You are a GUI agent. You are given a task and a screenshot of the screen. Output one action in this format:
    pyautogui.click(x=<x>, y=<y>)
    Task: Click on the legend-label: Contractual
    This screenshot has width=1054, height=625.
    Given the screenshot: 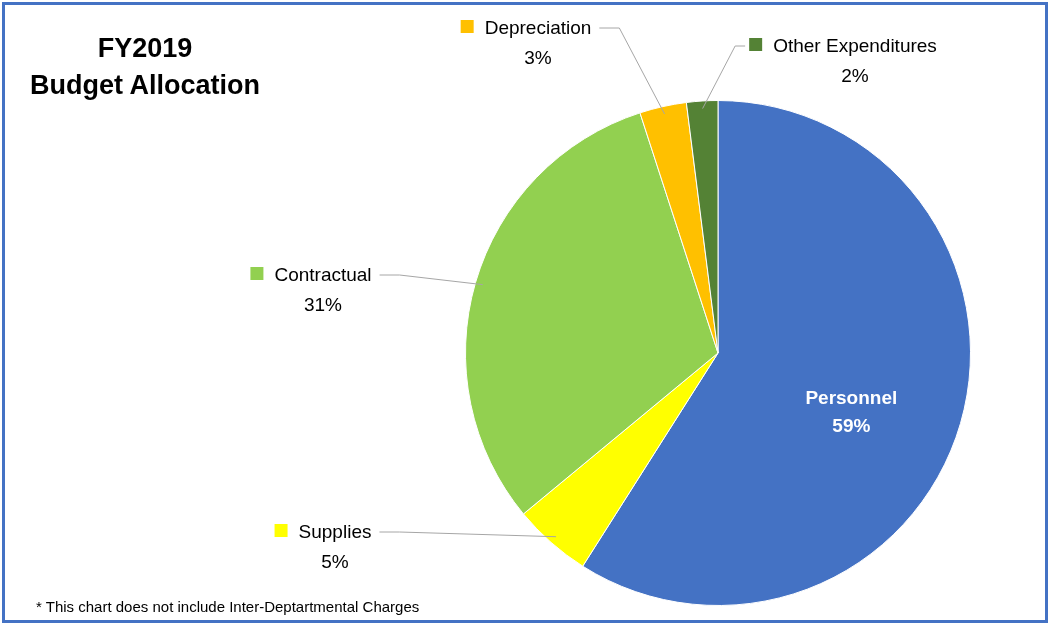 What is the action you would take?
    pyautogui.click(x=323, y=274)
    